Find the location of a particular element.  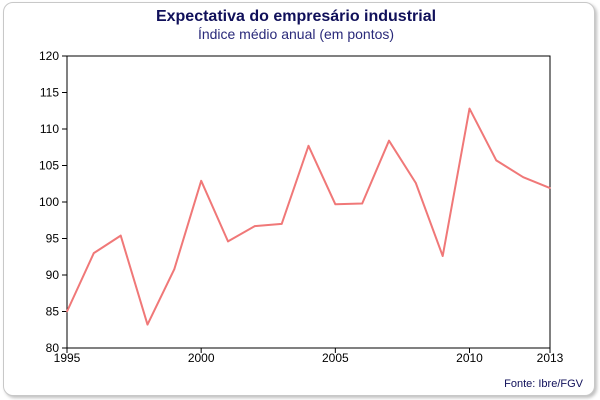

y-tick-label: 110 is located at coordinates (49, 129).